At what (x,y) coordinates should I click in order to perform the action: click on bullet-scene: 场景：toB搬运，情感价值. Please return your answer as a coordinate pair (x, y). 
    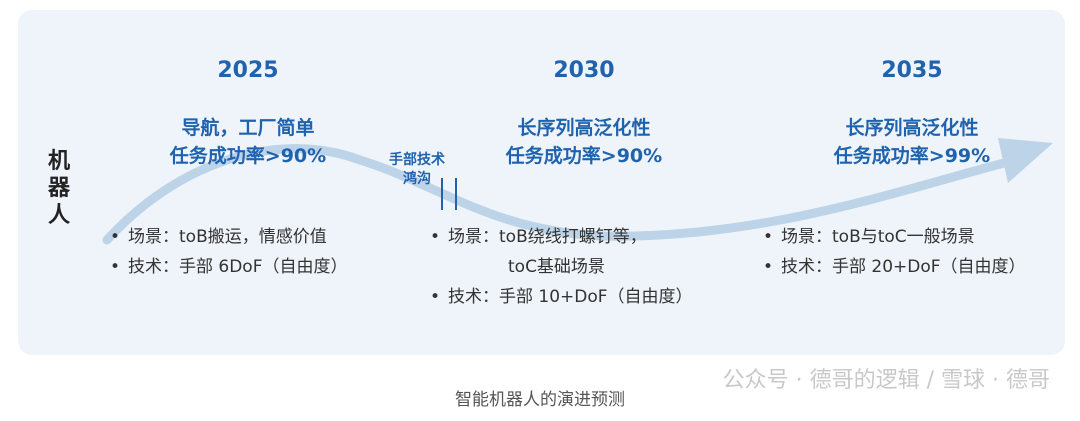
    Looking at the image, I should click on (229, 237).